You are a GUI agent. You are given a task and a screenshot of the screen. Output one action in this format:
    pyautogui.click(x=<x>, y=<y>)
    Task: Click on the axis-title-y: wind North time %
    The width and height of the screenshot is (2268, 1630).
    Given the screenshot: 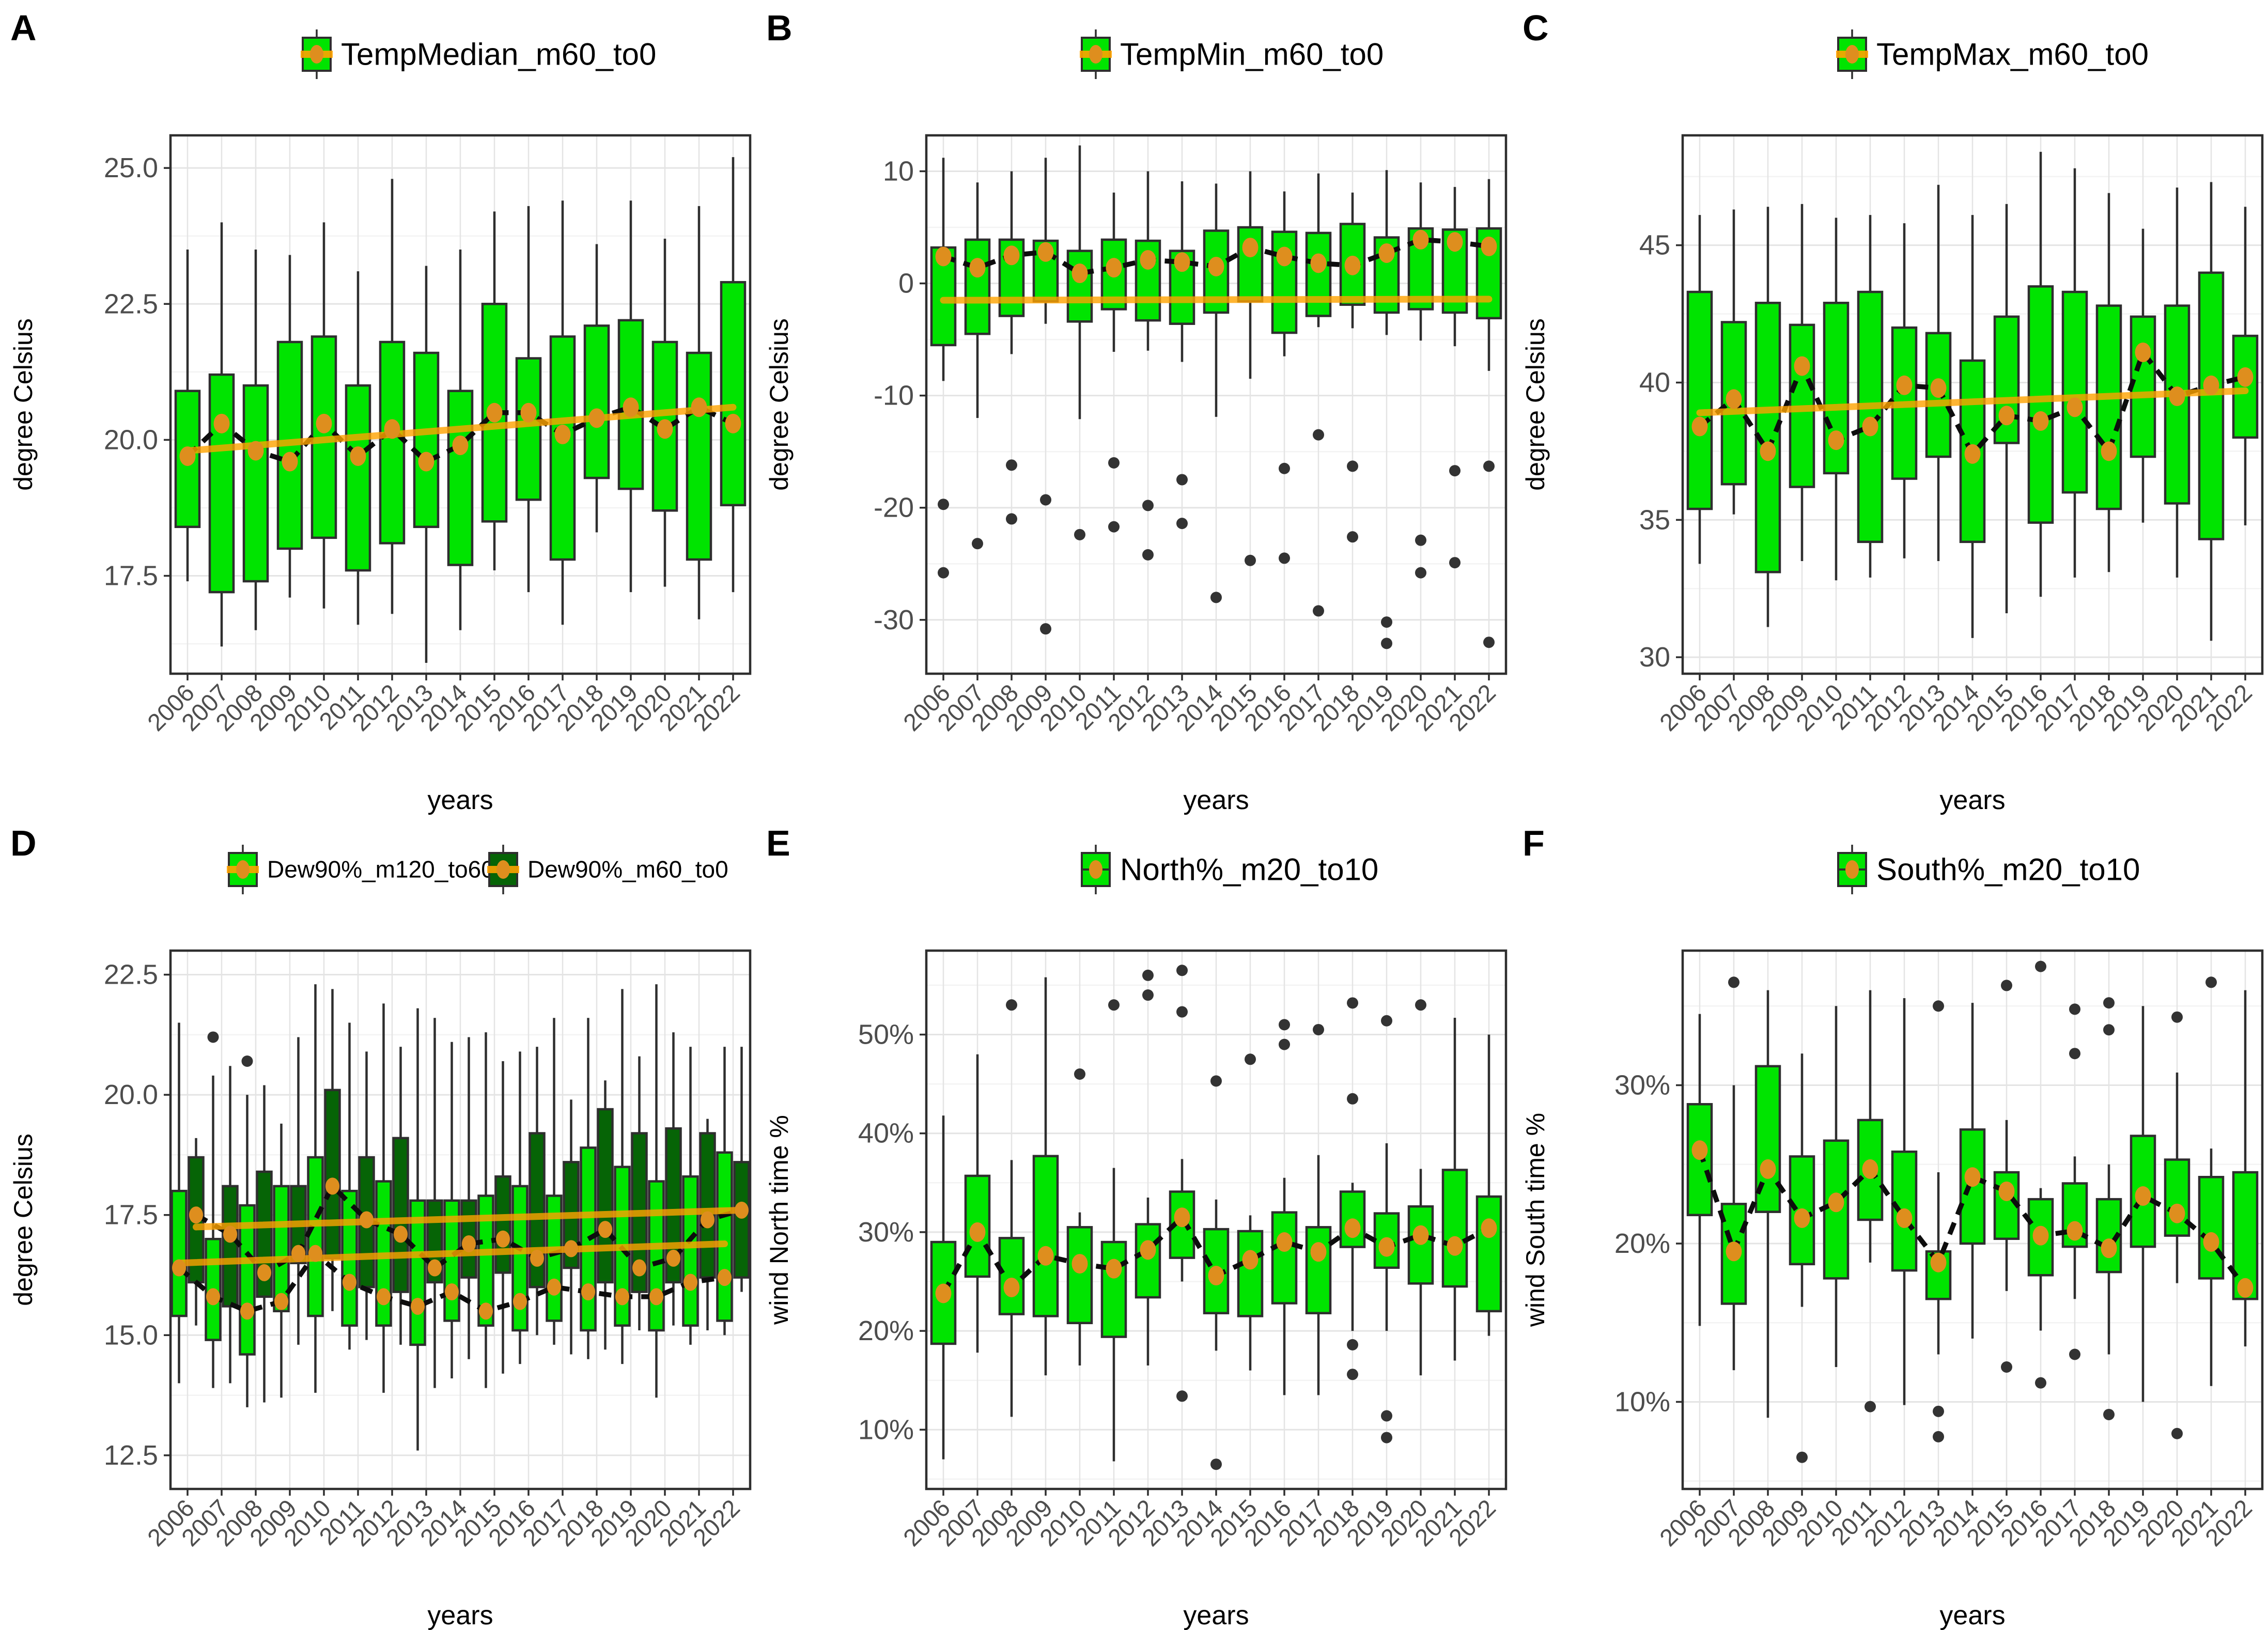 What is the action you would take?
    pyautogui.click(x=779, y=1220)
    